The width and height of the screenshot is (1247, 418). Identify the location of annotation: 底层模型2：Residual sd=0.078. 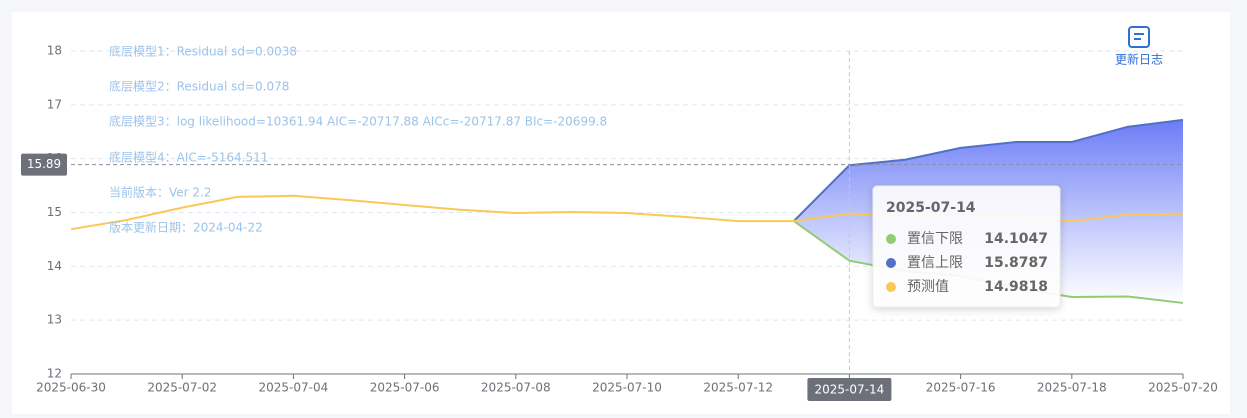
(199, 86).